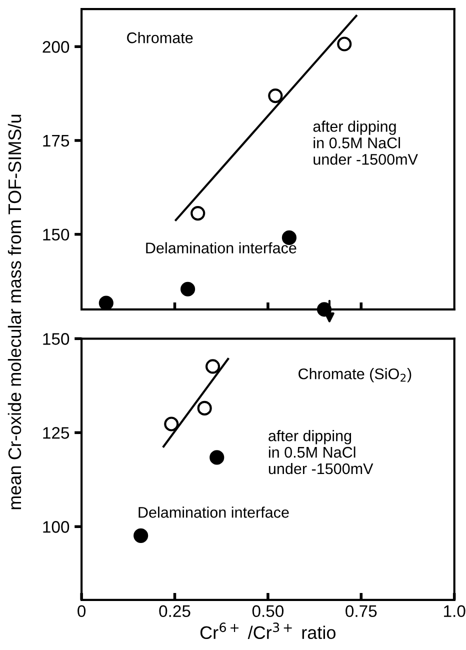 Image resolution: width=466 pixels, height=650 pixels. I want to click on y-axis-title: mean Cr-oxide molecular mass from TOF-SIMS/u, so click(15, 312).